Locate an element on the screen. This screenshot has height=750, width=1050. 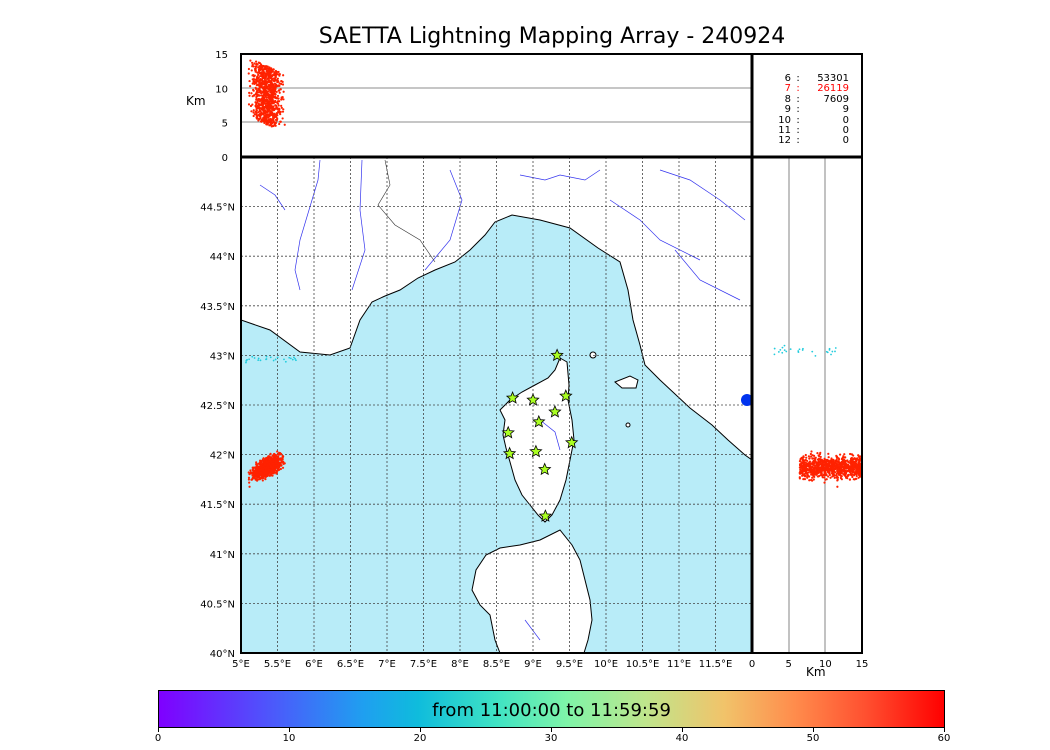
sardinia-island is located at coordinates (532, 591).